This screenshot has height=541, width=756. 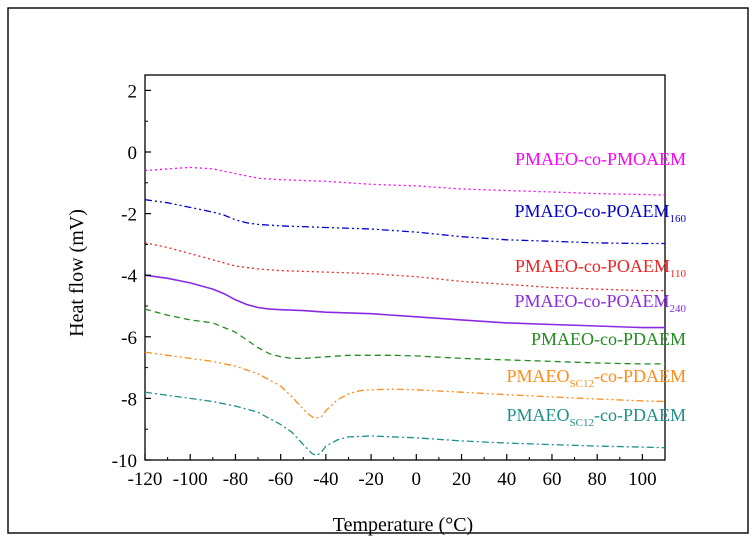 What do you see at coordinates (551, 479) in the screenshot?
I see `x-tick-label: 60` at bounding box center [551, 479].